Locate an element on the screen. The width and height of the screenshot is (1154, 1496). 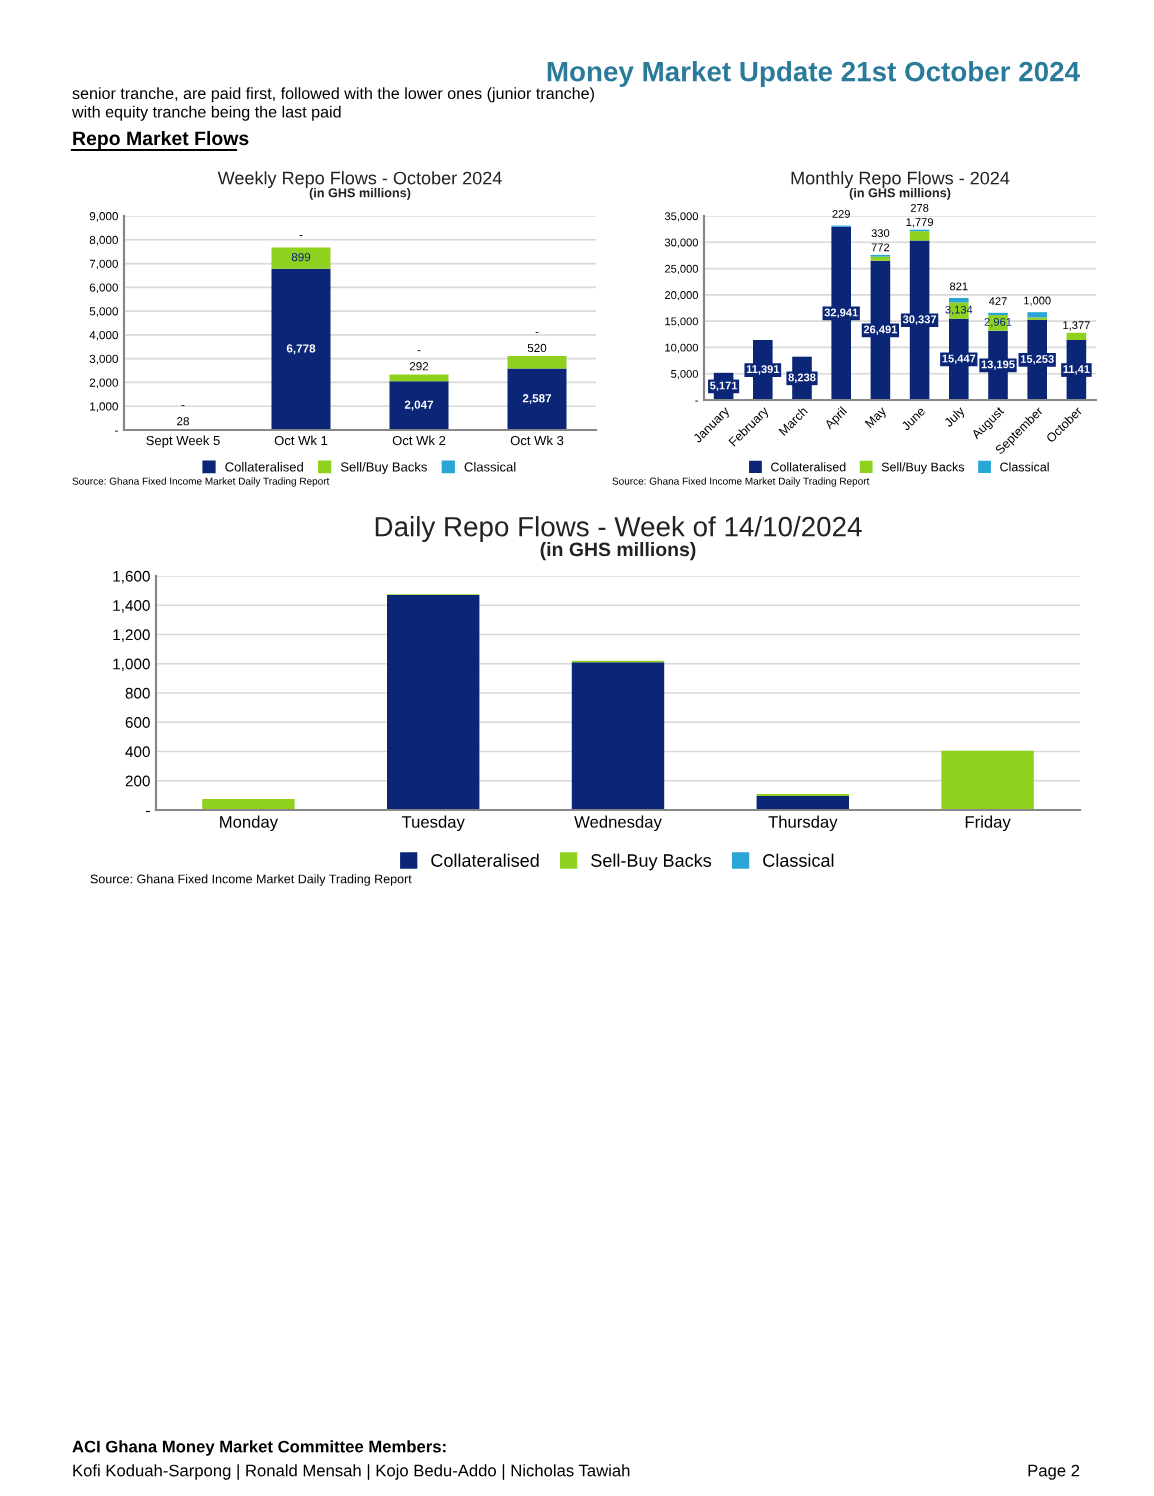
x-tick-label: Wednesday is located at coordinates (618, 823).